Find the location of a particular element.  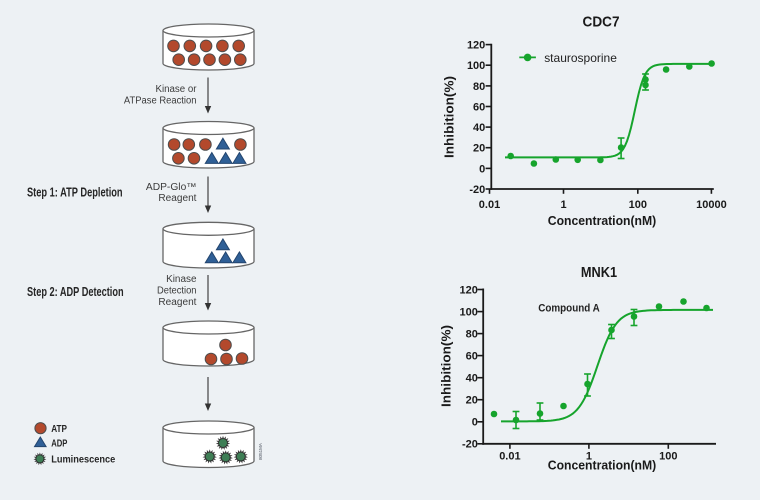

svg-text: MNK1 is located at coordinates (599, 272).